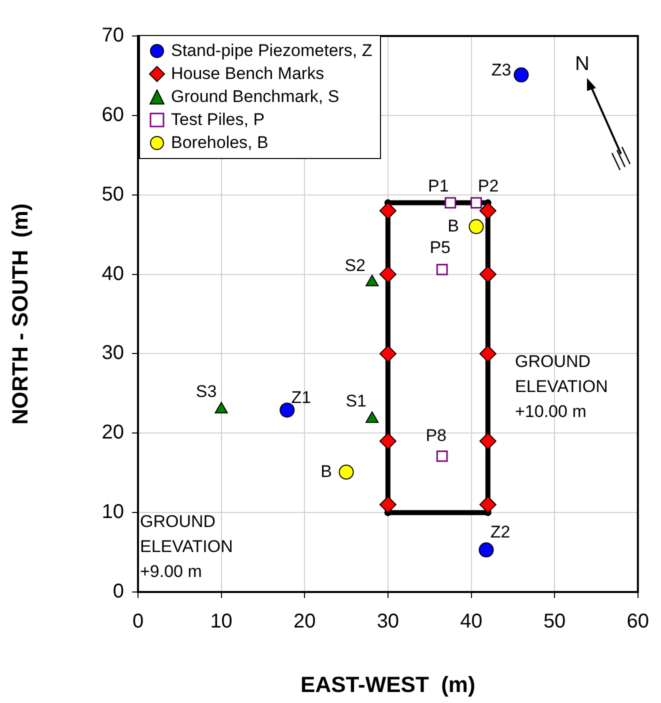 This screenshot has height=703, width=661. I want to click on y-tick-label: 40, so click(113, 273).